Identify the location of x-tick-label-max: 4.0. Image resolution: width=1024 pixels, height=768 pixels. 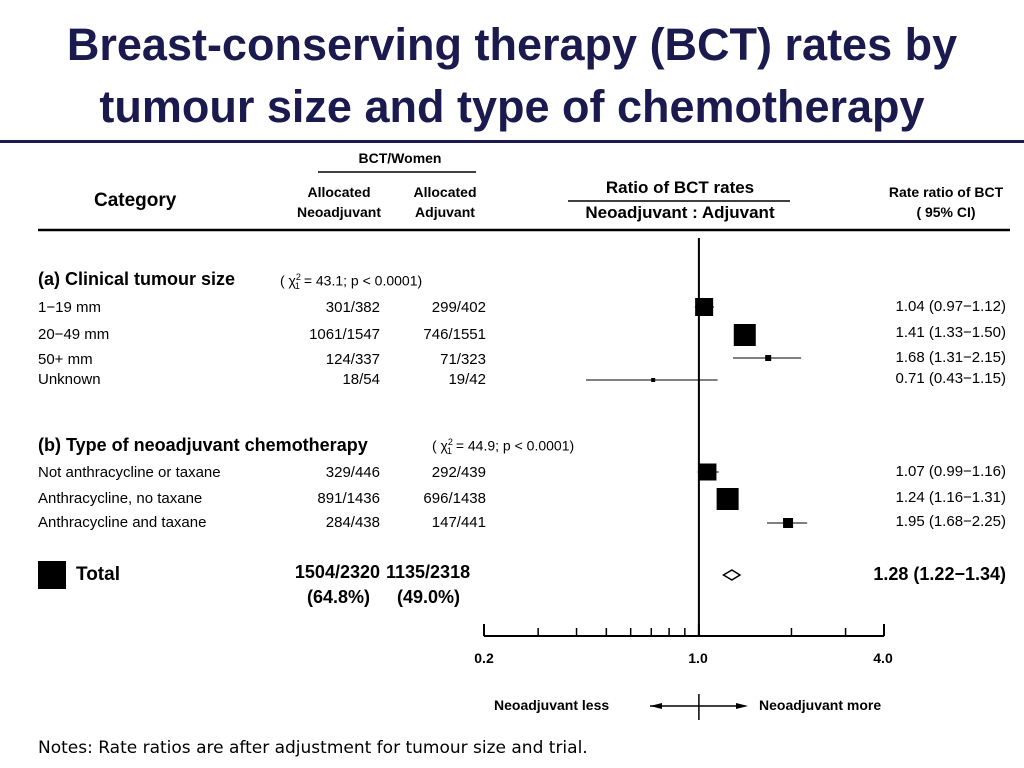
(883, 658).